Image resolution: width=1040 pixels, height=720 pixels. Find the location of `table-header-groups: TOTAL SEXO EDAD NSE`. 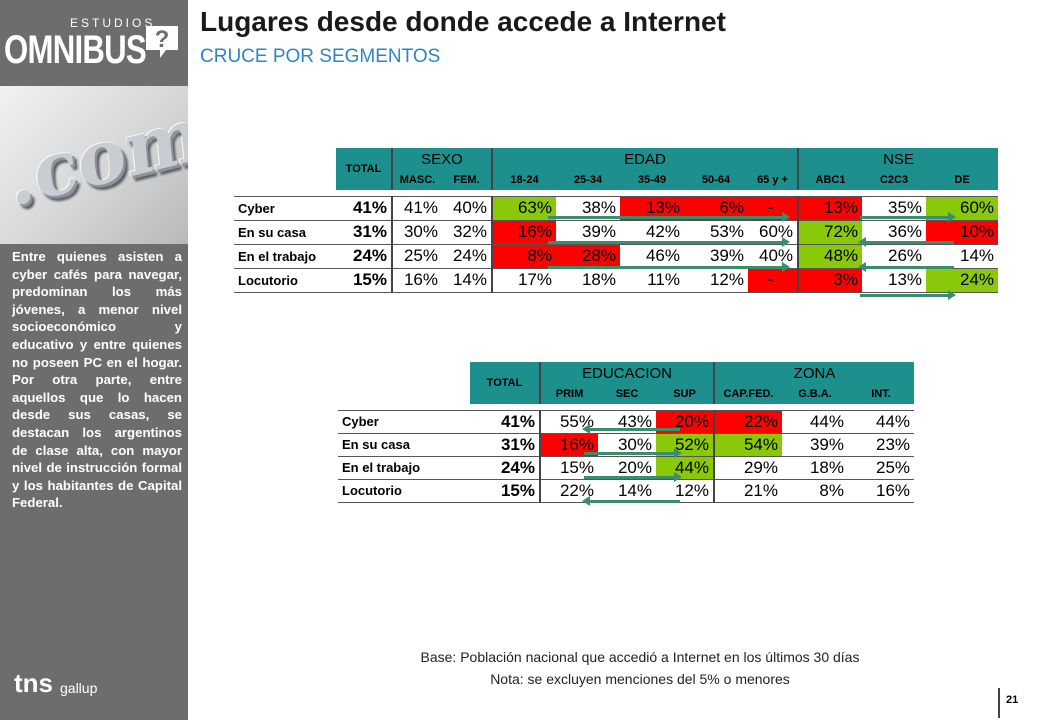

table-header-groups: TOTAL SEXO EDAD NSE is located at coordinates (616, 169).